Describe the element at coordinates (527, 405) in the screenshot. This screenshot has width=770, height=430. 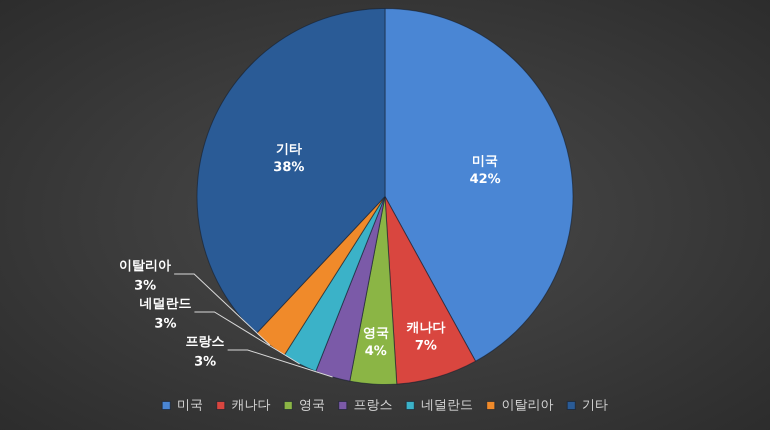
I see `legend-label: 이탈리아` at that location.